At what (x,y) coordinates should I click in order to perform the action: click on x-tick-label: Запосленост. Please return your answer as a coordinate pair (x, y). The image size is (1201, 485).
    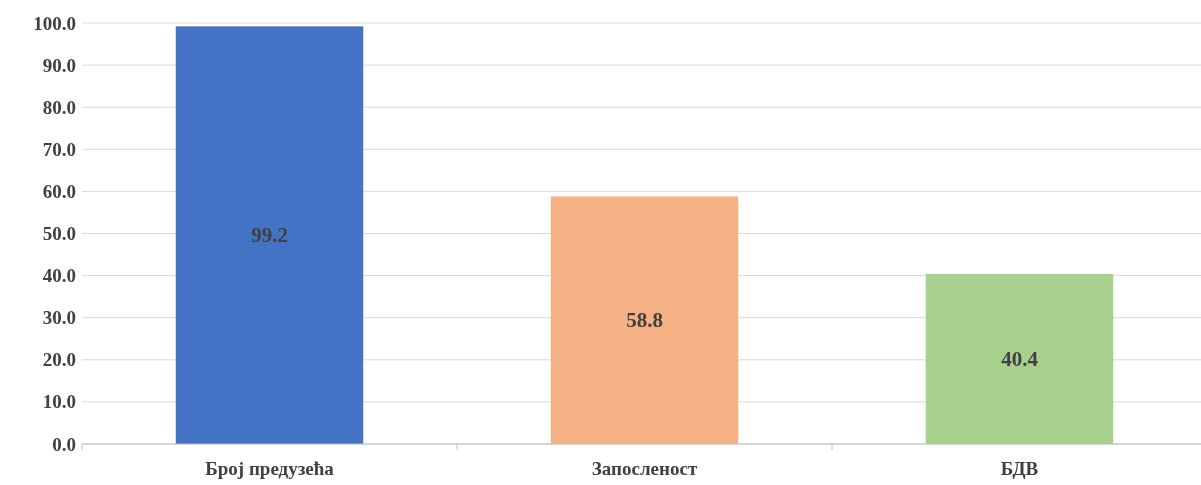
    Looking at the image, I should click on (644, 468).